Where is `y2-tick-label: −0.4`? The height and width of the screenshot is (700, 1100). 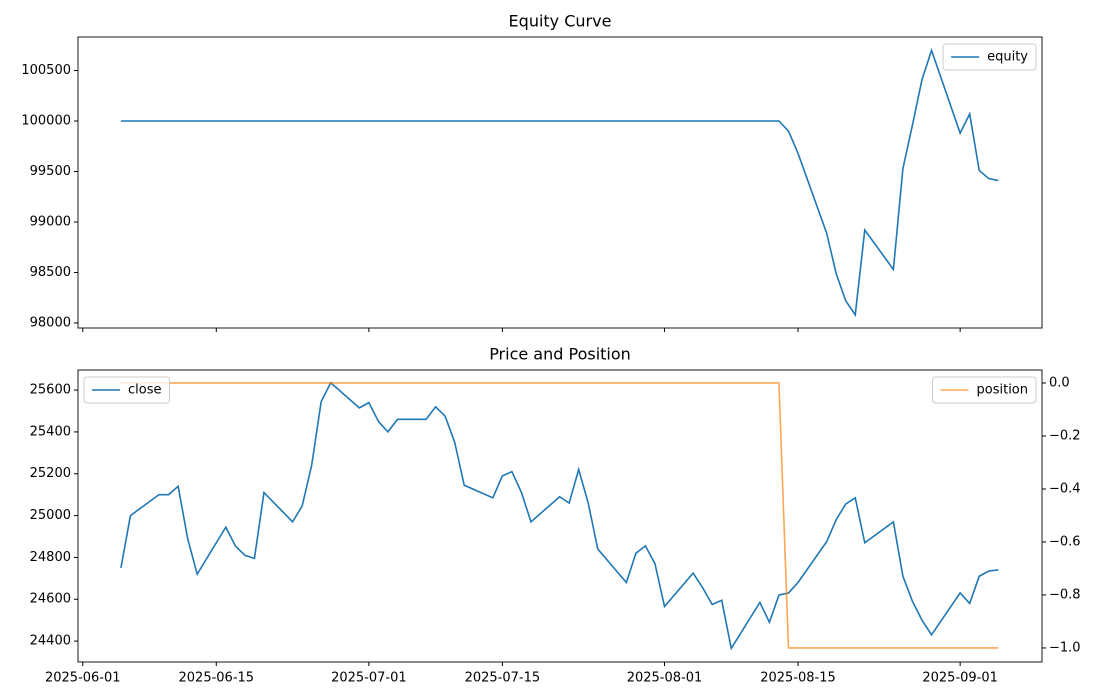 y2-tick-label: −0.4 is located at coordinates (1065, 488).